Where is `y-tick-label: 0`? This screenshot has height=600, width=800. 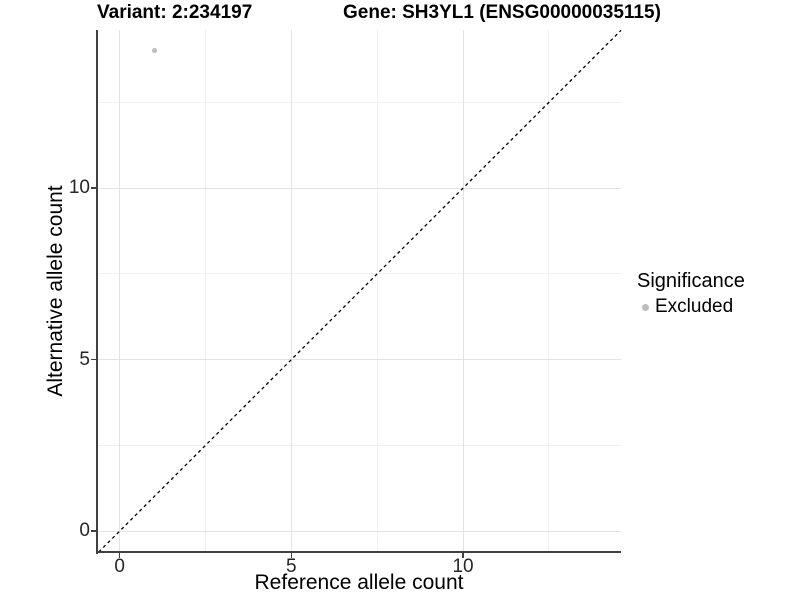
y-tick-label: 0 is located at coordinates (84, 531).